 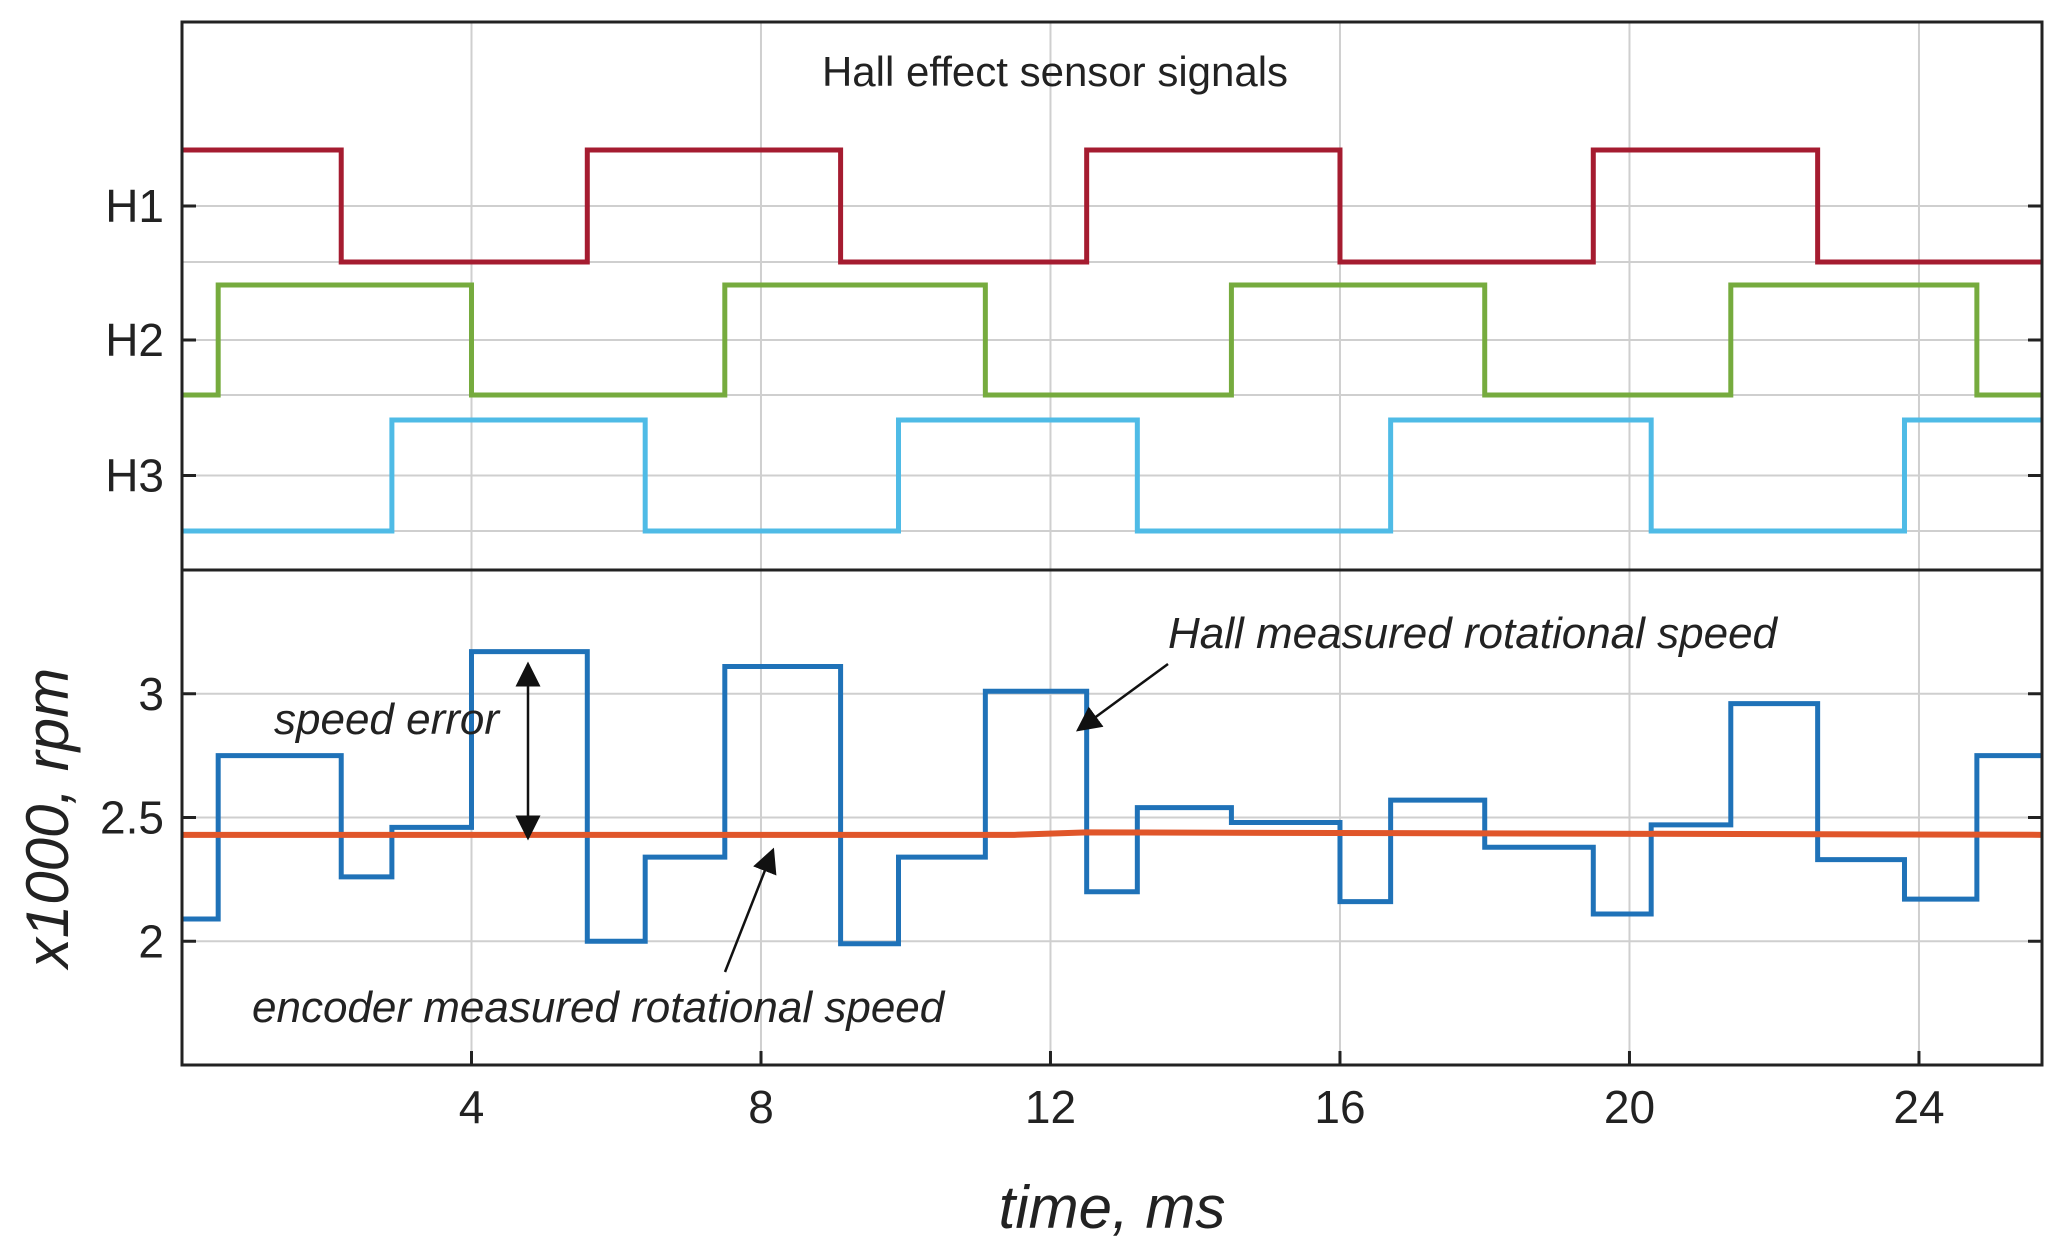 I want to click on encoder-speed-annotation: encoder measured rotational speed, so click(x=599, y=1007).